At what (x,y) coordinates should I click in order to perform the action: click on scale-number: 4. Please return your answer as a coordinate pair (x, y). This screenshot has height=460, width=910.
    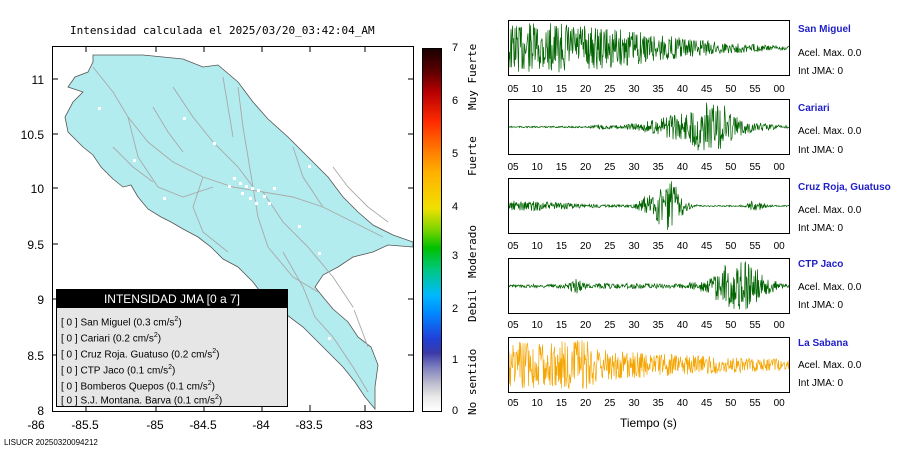
    Looking at the image, I should click on (455, 207).